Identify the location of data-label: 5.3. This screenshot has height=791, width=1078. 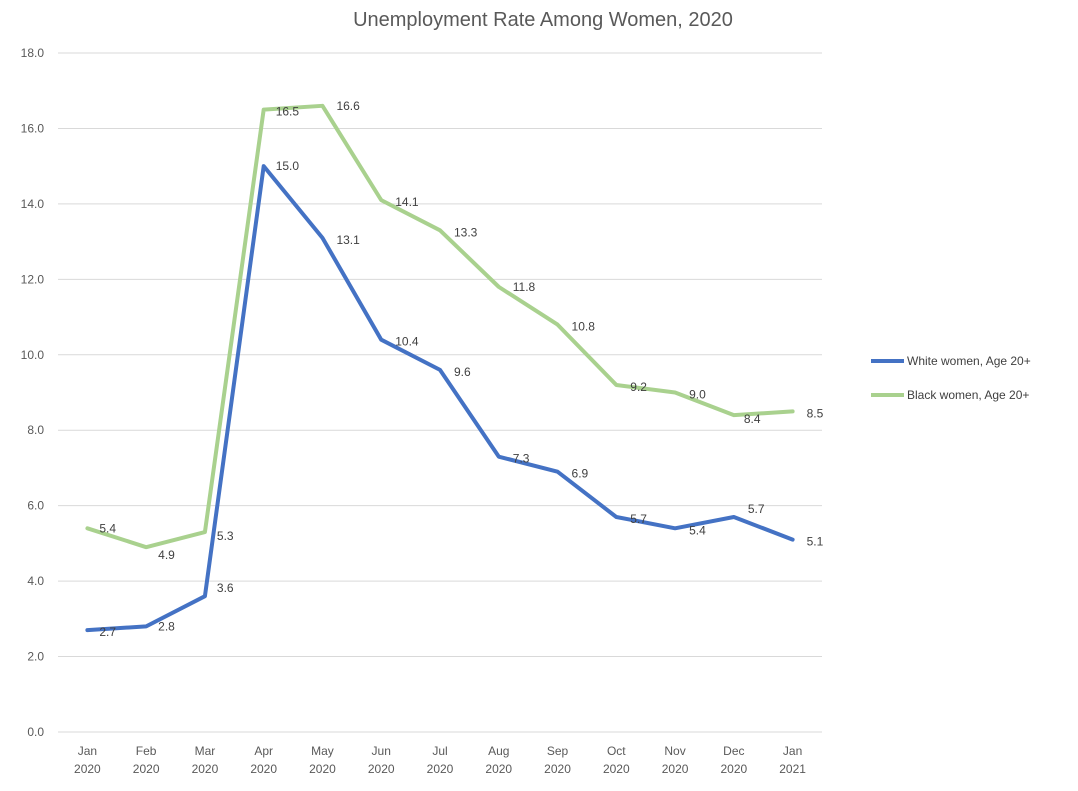
(225, 536).